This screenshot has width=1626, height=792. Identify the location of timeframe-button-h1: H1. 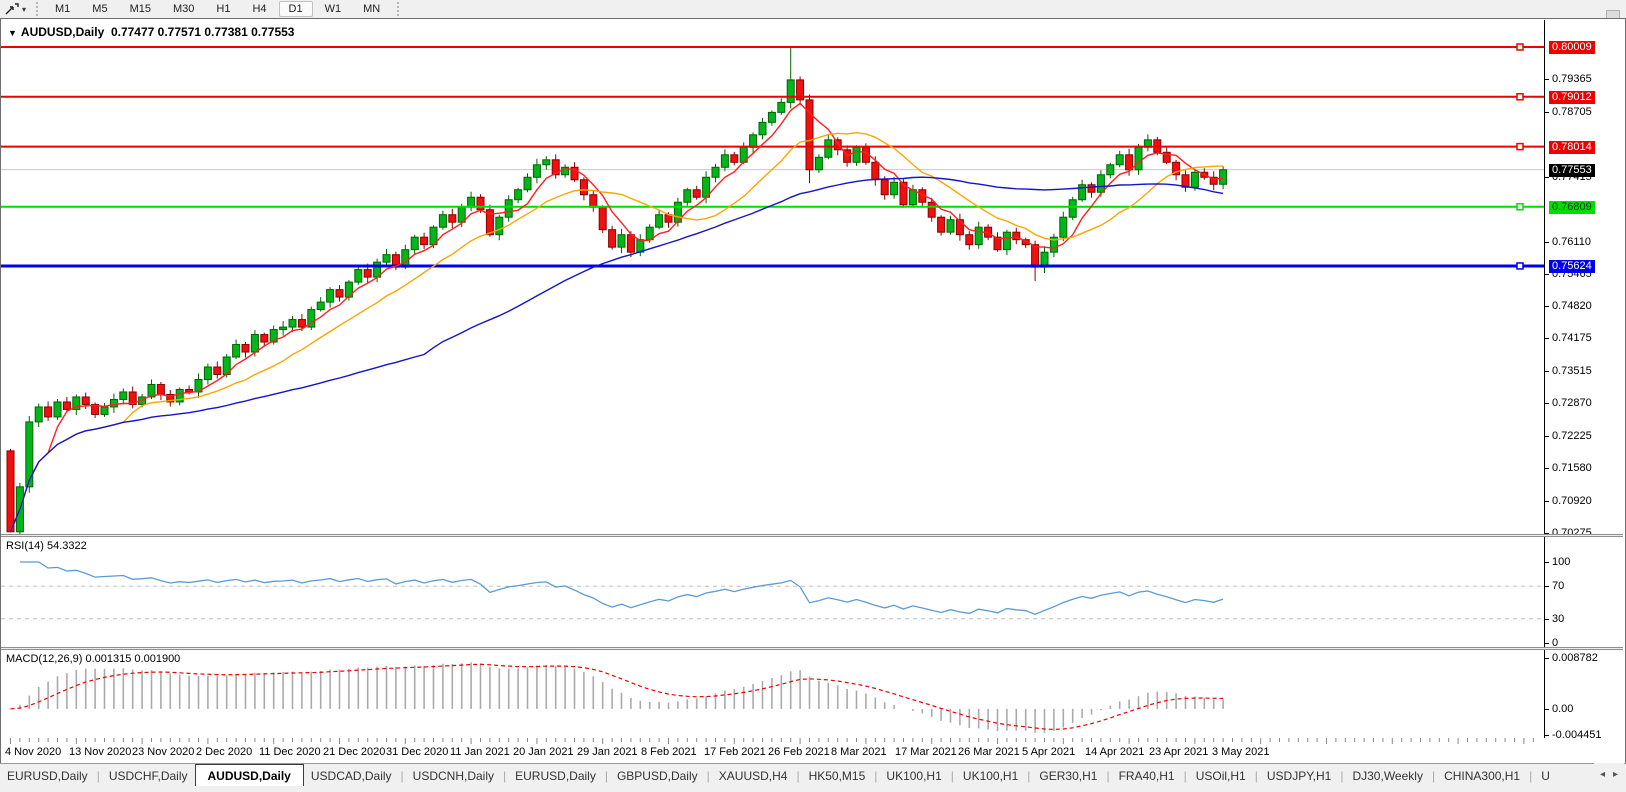
(223, 9).